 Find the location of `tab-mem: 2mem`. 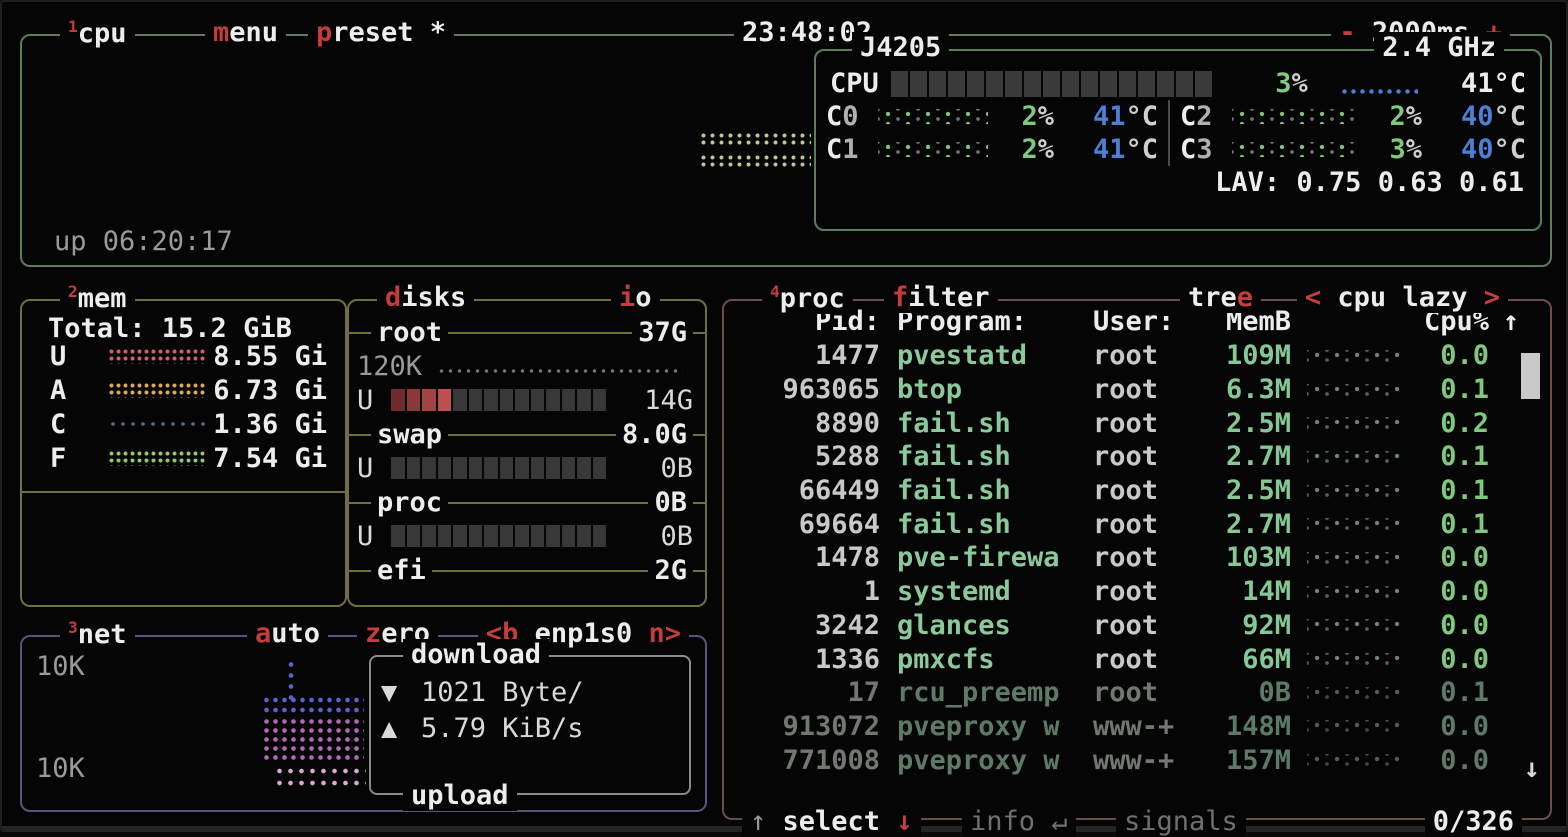

tab-mem: 2mem is located at coordinates (97, 298).